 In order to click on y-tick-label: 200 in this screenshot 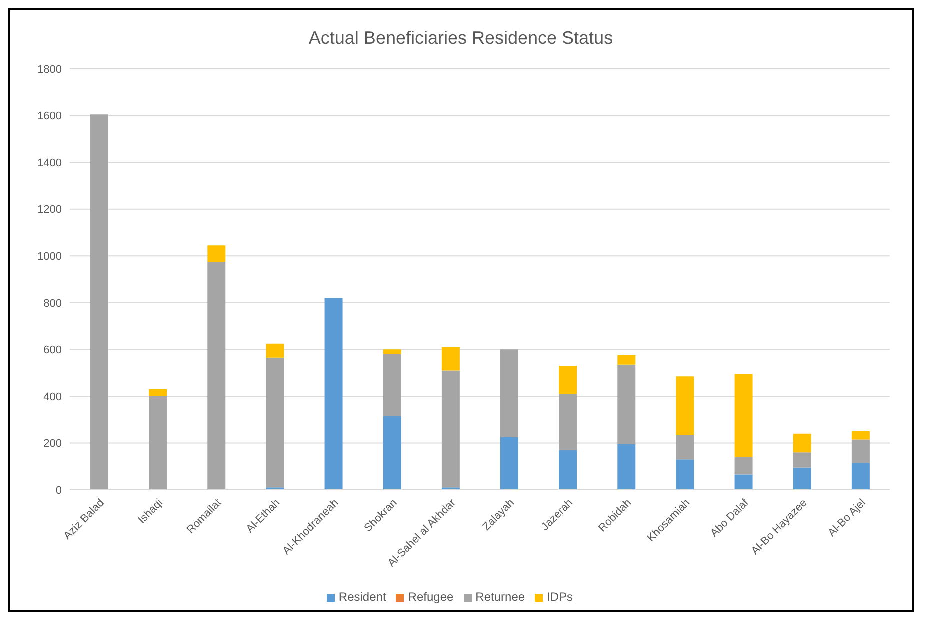, I will do `click(53, 444)`.